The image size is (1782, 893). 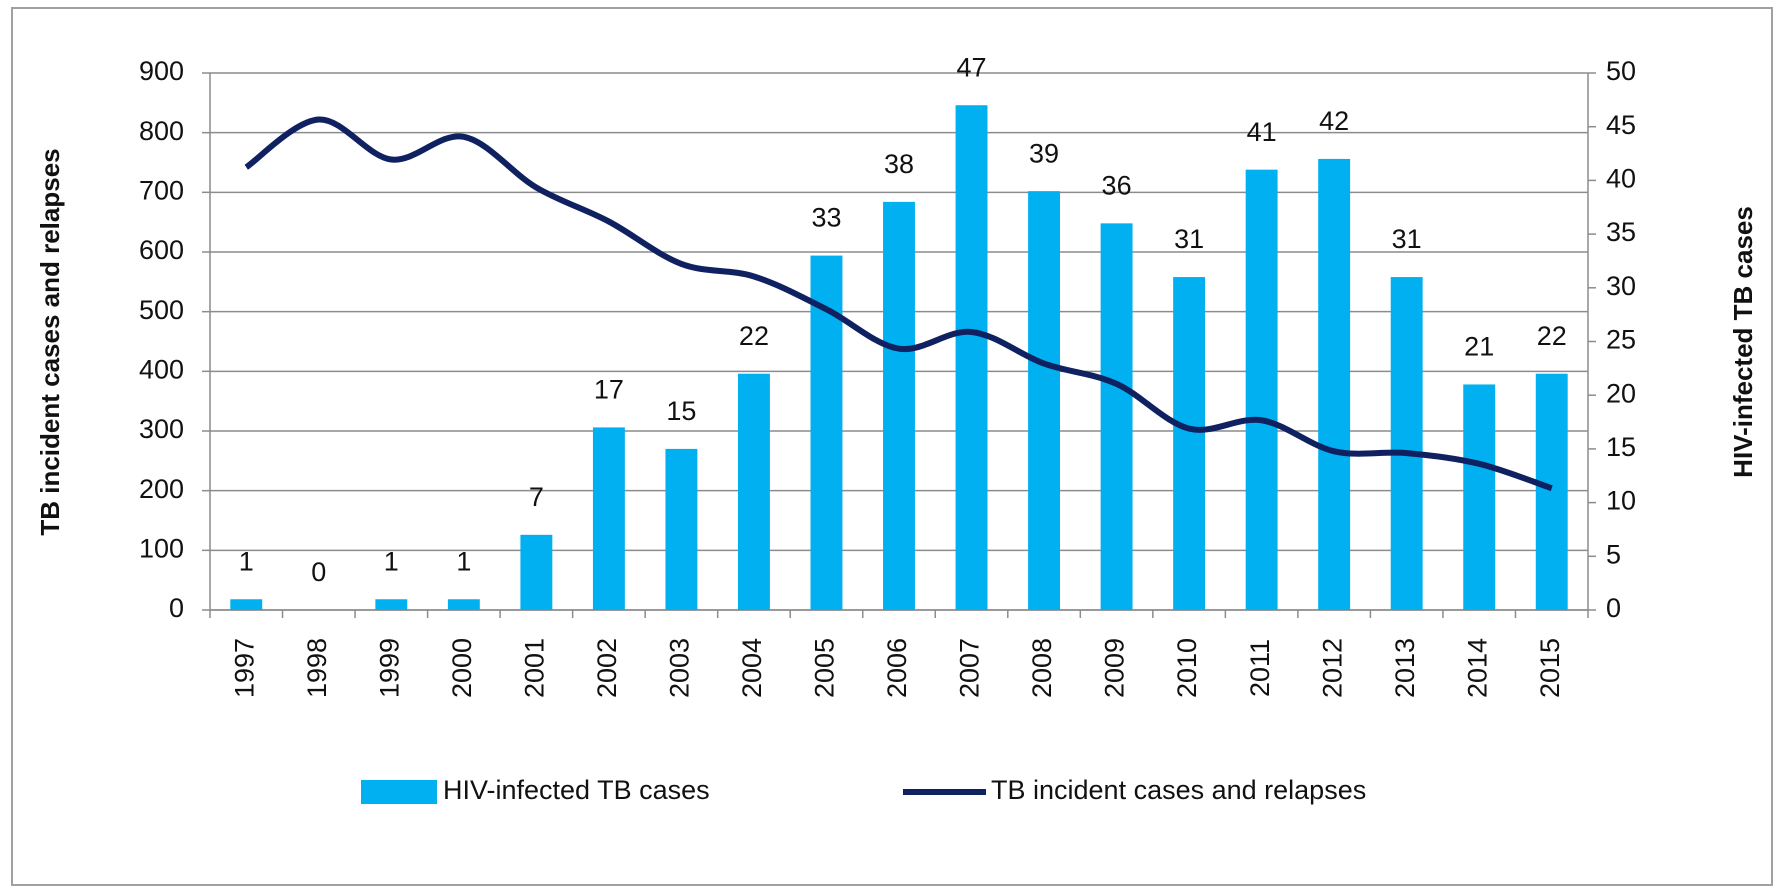 I want to click on y2-tick-label: 25, so click(x=1621, y=340).